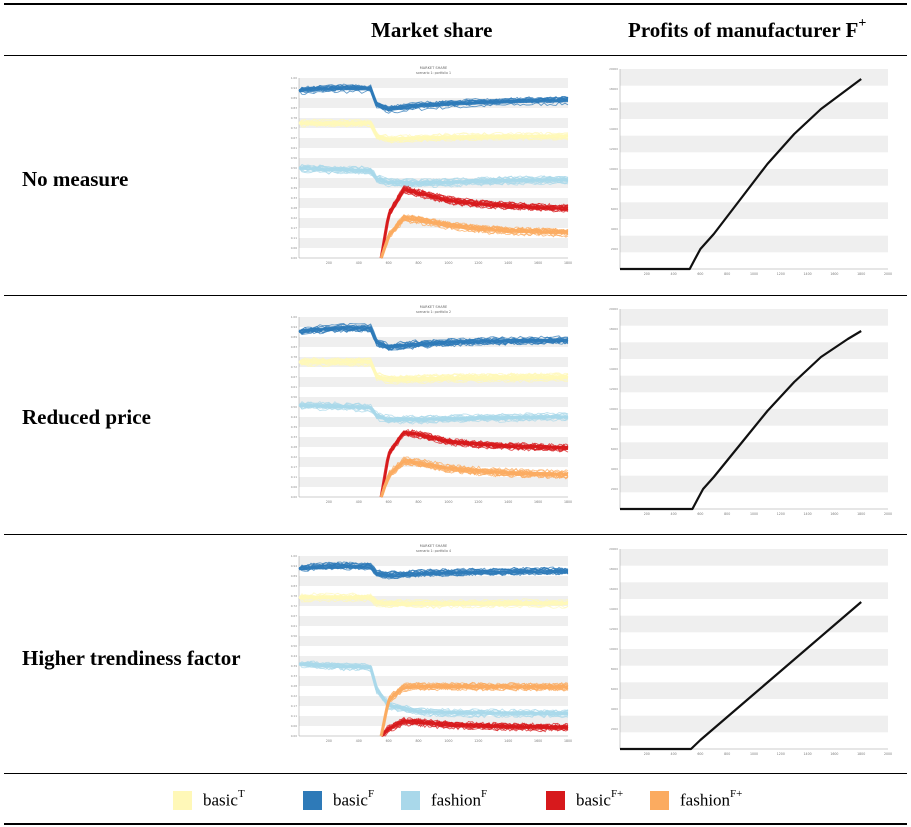 The width and height of the screenshot is (911, 827). What do you see at coordinates (294, 357) in the screenshot?
I see `y-tick-label: 0.78` at bounding box center [294, 357].